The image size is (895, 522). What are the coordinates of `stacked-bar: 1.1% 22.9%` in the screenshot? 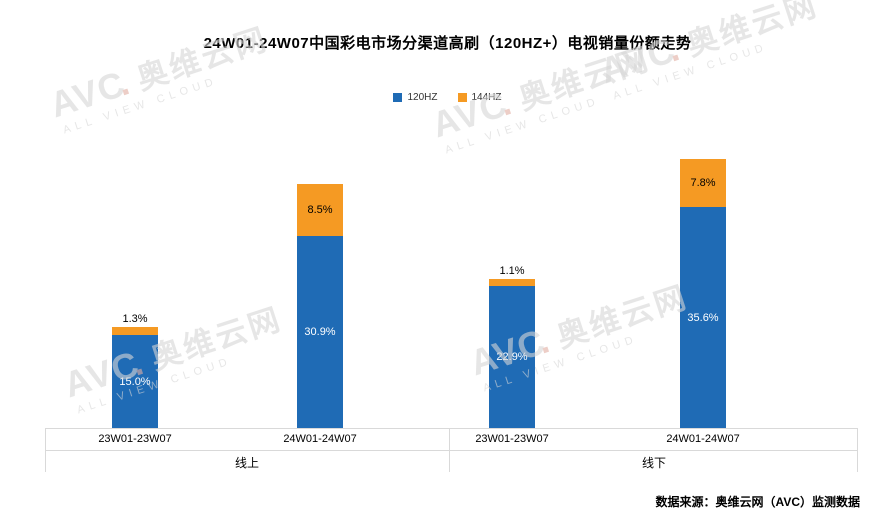 It's located at (512, 346).